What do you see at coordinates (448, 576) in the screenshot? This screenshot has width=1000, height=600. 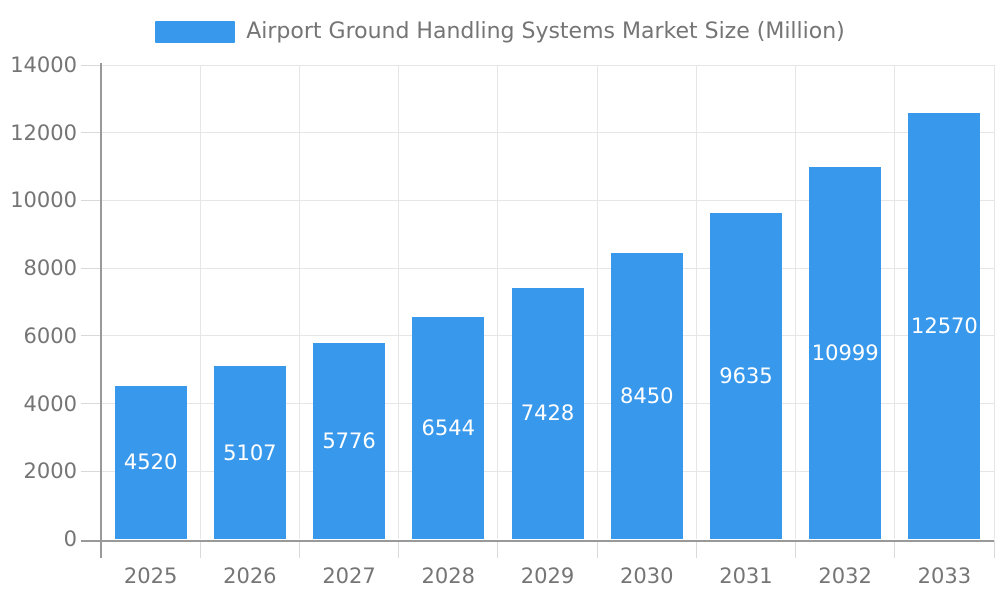 I see `x-axis-label: 2028` at bounding box center [448, 576].